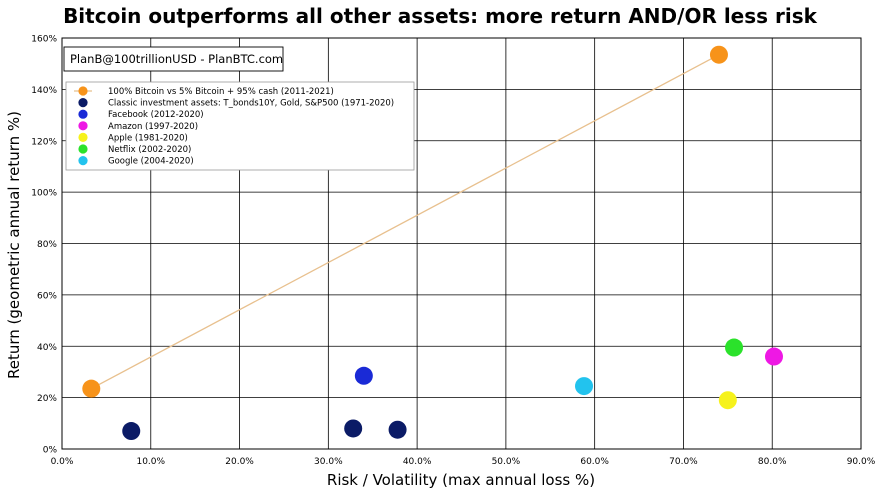 Image resolution: width=880 pixels, height=495 pixels. Describe the element at coordinates (239, 462) in the screenshot. I see `x-tick-label: 20.0%` at that location.